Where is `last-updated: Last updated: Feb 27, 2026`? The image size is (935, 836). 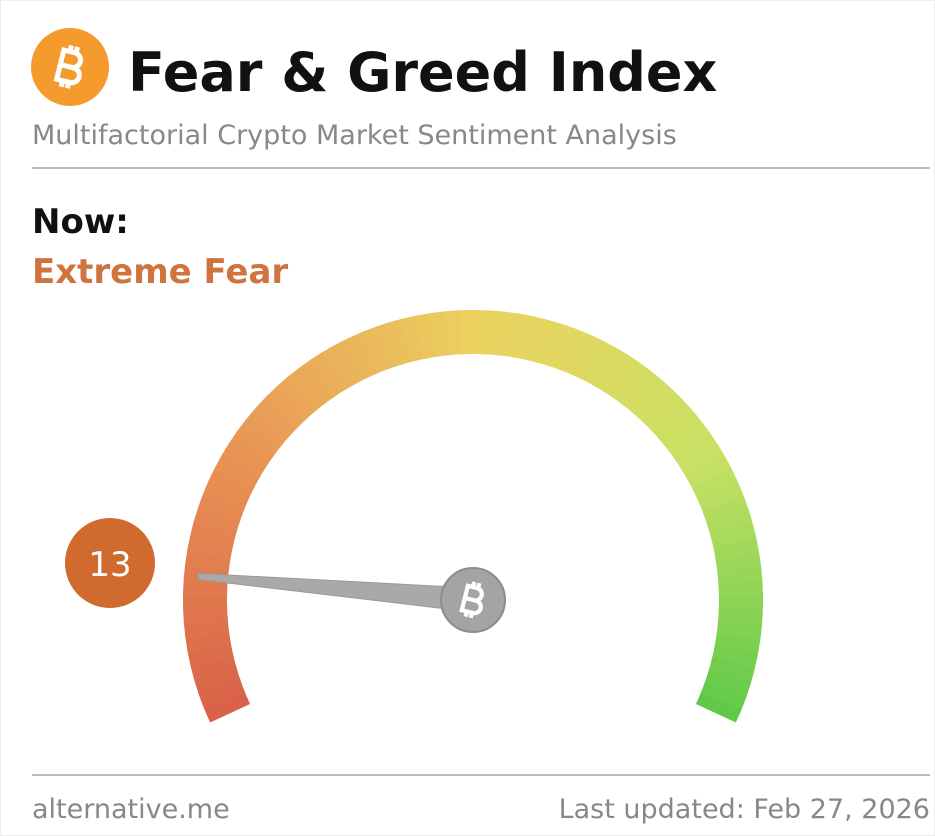
last-updated: Last updated: Feb 27, 2026 is located at coordinates (744, 809).